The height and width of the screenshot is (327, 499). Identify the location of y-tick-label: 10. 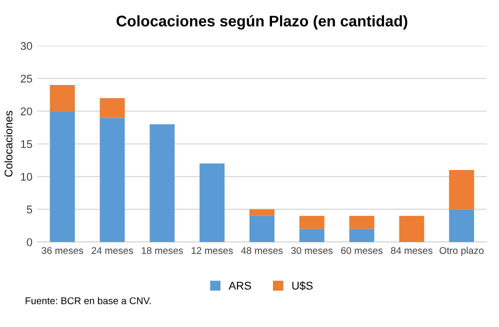
(26, 176).